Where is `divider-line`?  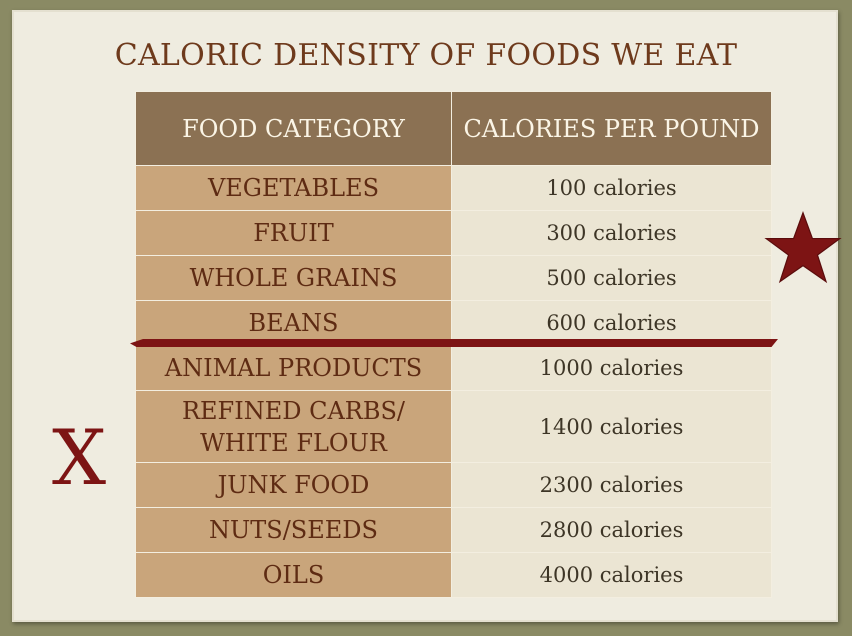 divider-line is located at coordinates (454, 343).